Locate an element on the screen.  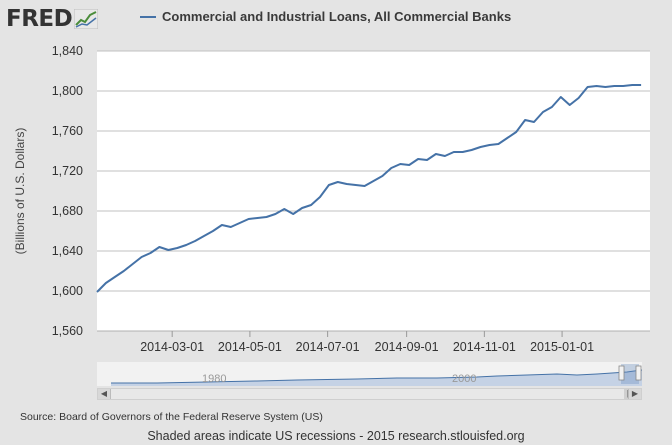
navigator-label: 2000 is located at coordinates (464, 379).